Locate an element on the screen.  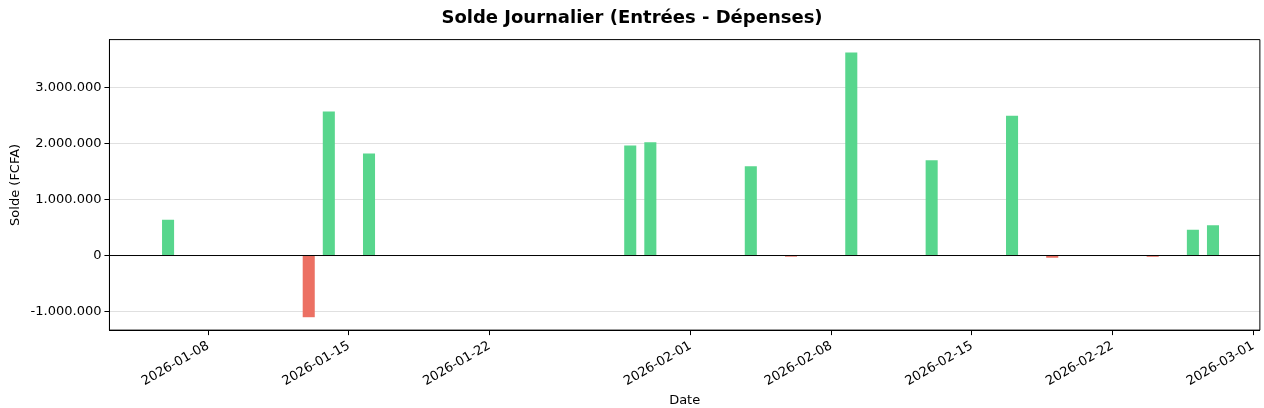
y-tick-label: 0 is located at coordinates (97, 254).